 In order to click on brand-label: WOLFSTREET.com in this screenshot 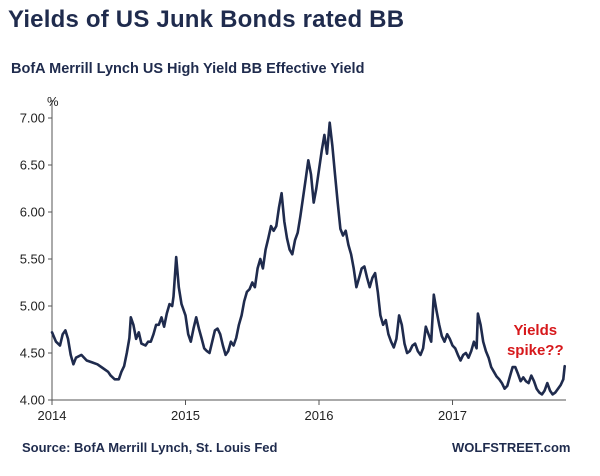, I will do `click(511, 447)`.